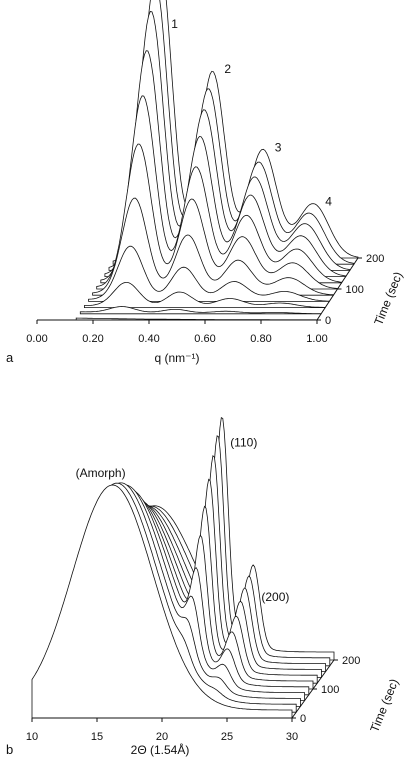  I want to click on panel-a-x-tick-label: 0.00, so click(36, 339).